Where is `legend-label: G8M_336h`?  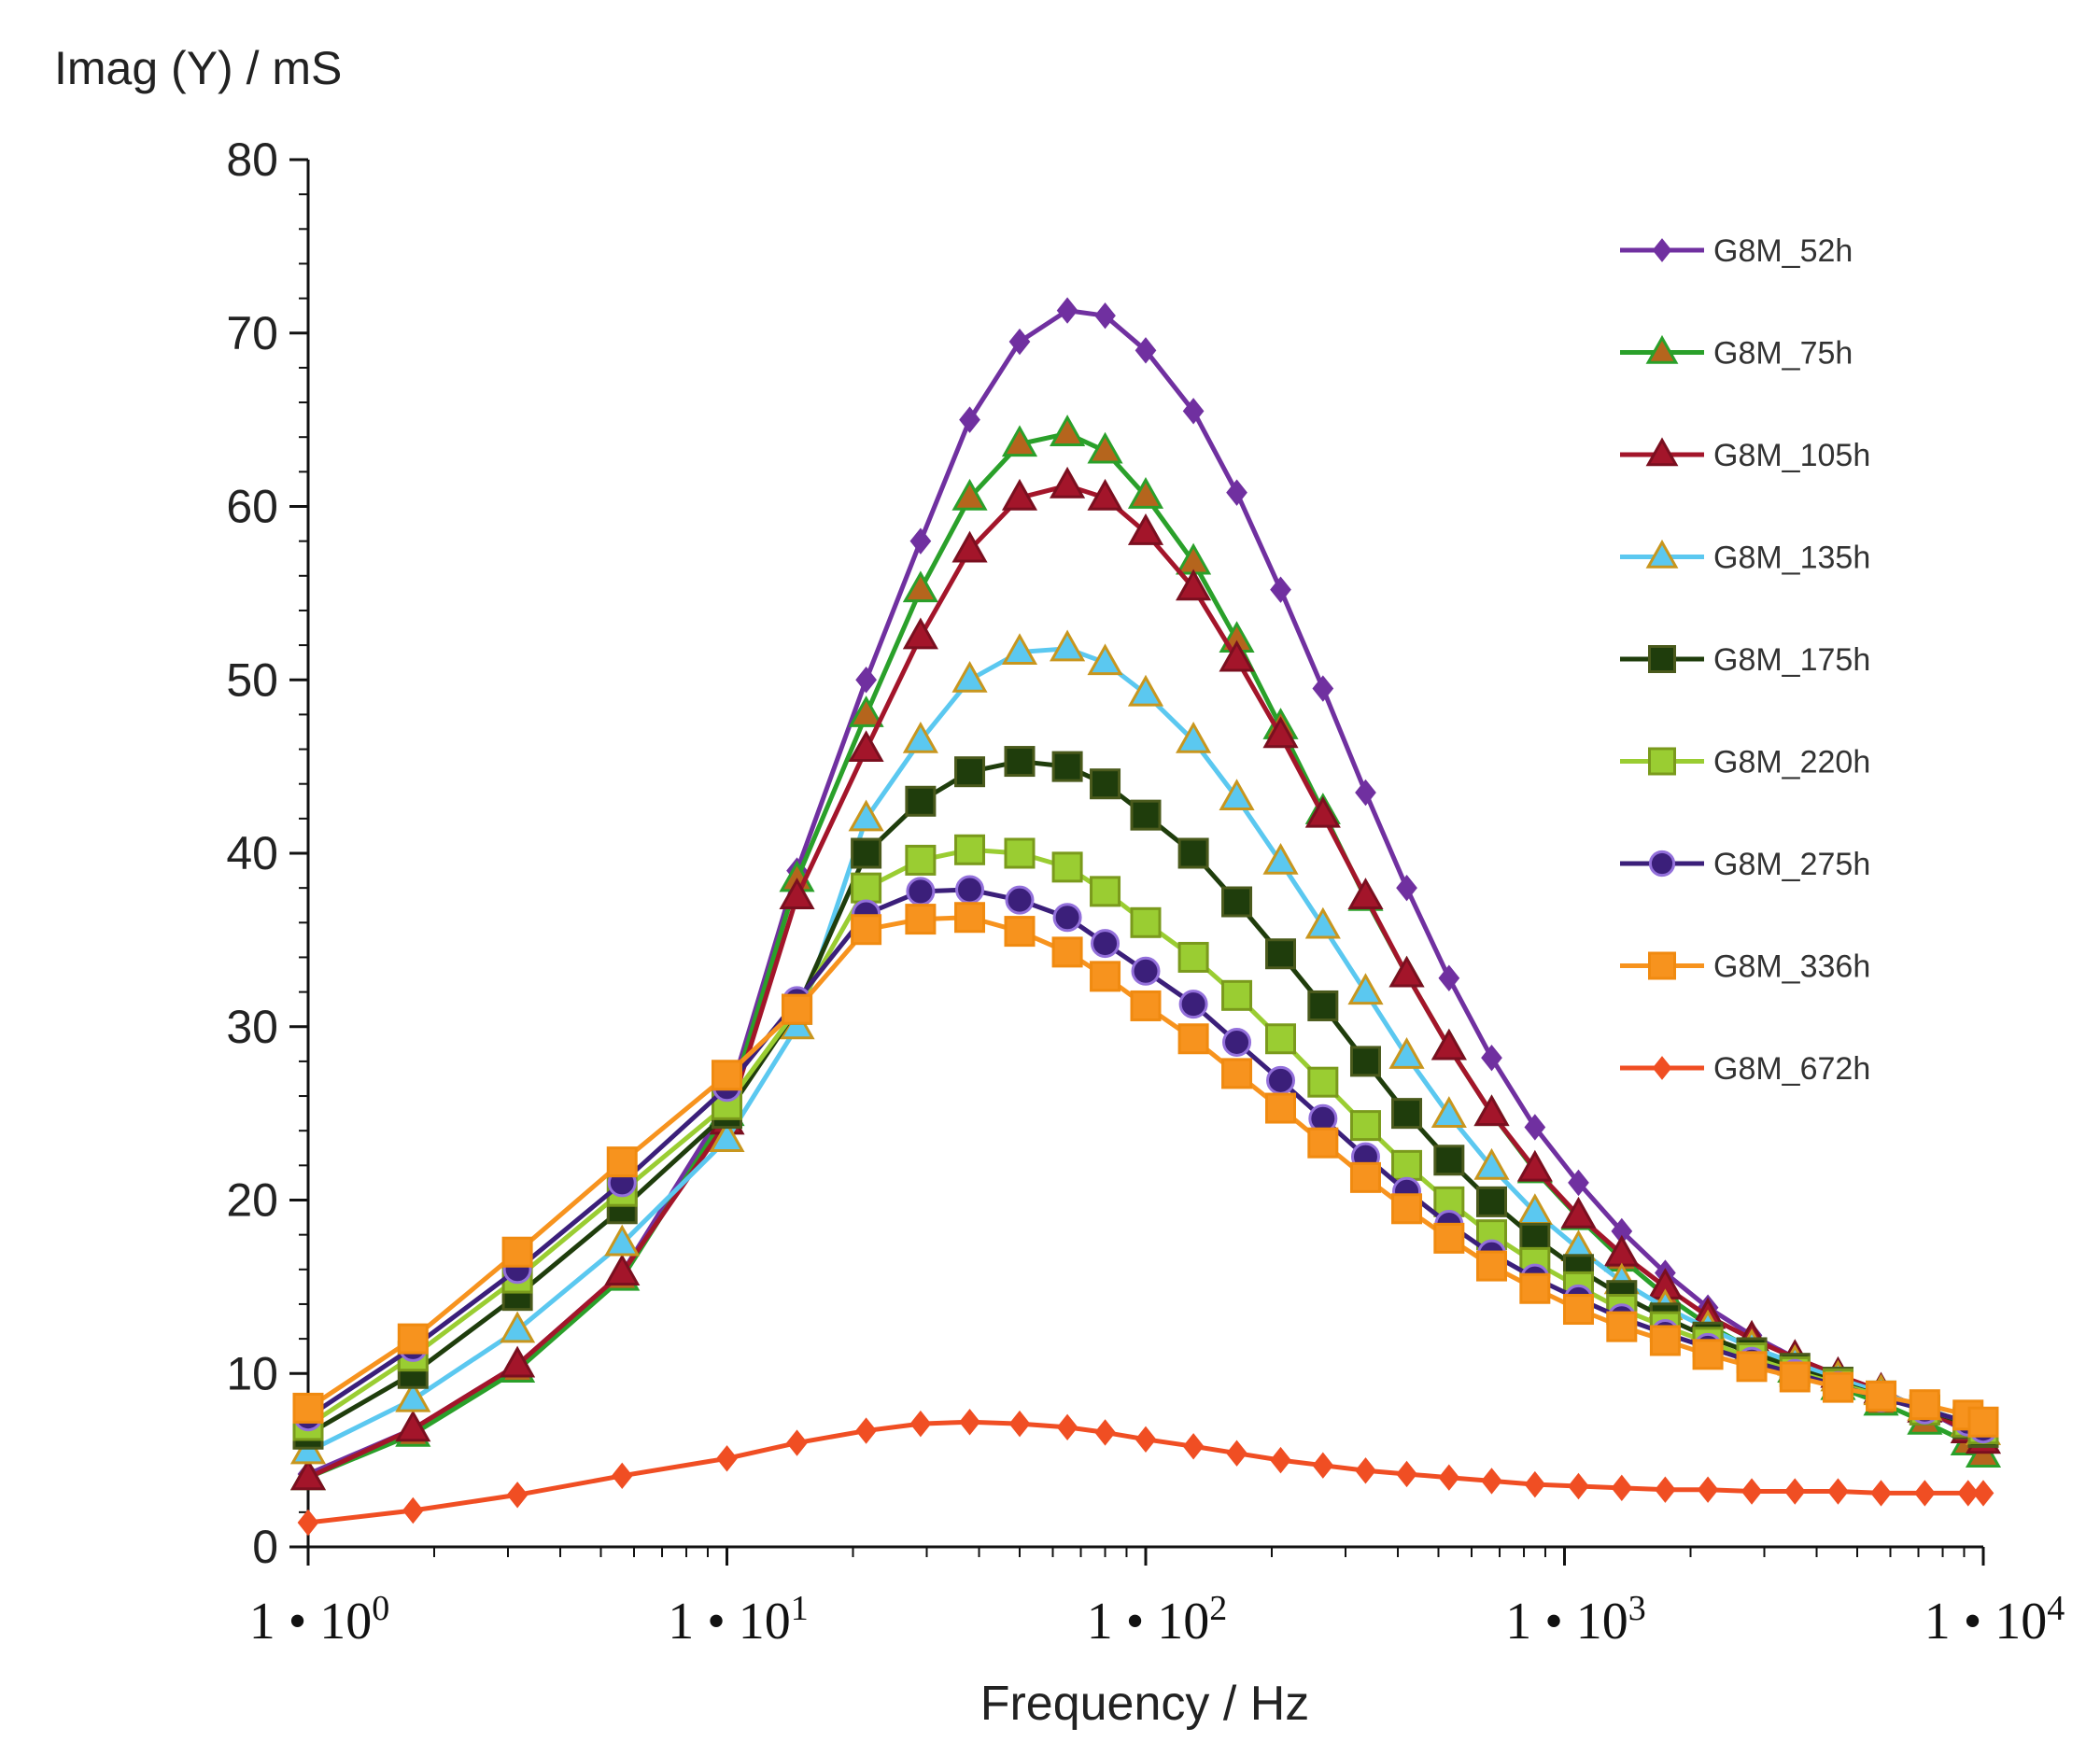 legend-label: G8M_336h is located at coordinates (1791, 967).